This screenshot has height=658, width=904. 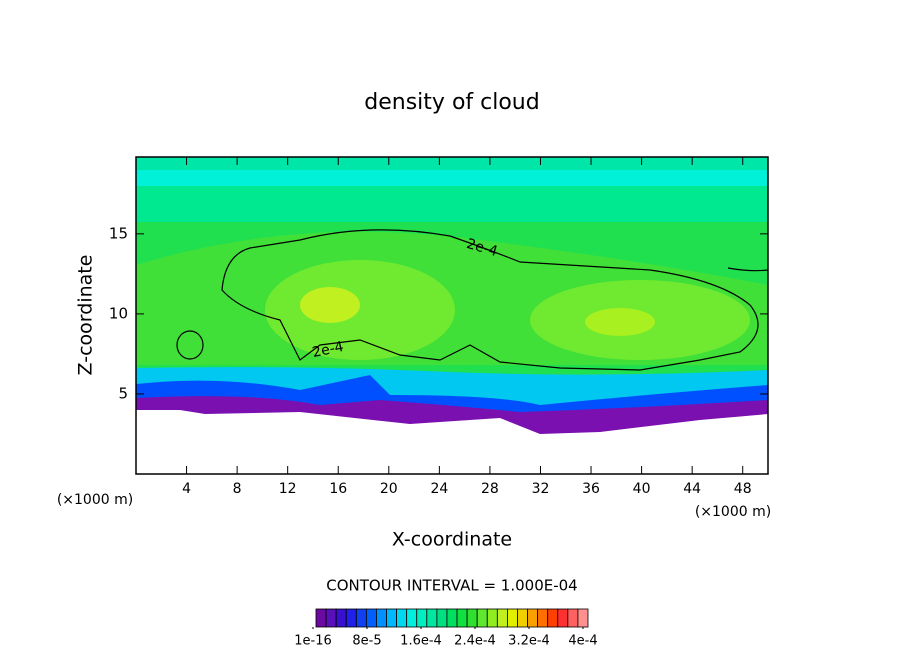 I want to click on colorbar-tick-label: 8e-5, so click(x=366, y=641).